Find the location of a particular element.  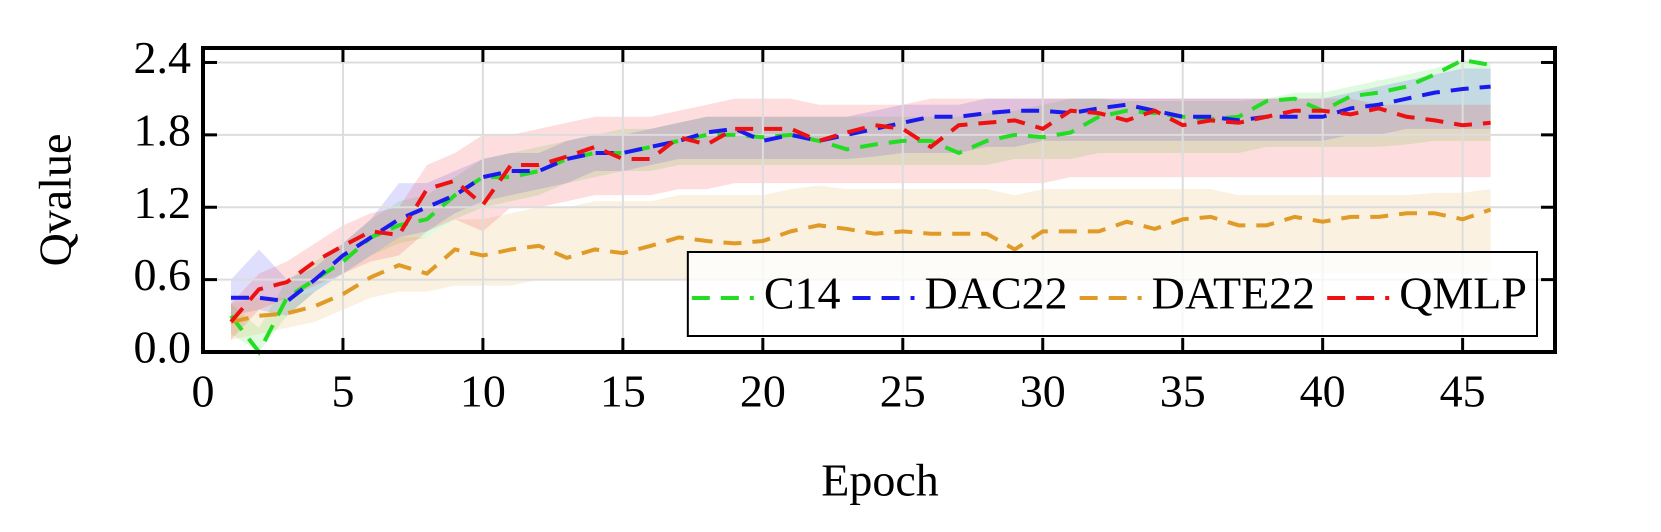

x-tick-label: 45 is located at coordinates (1463, 391).